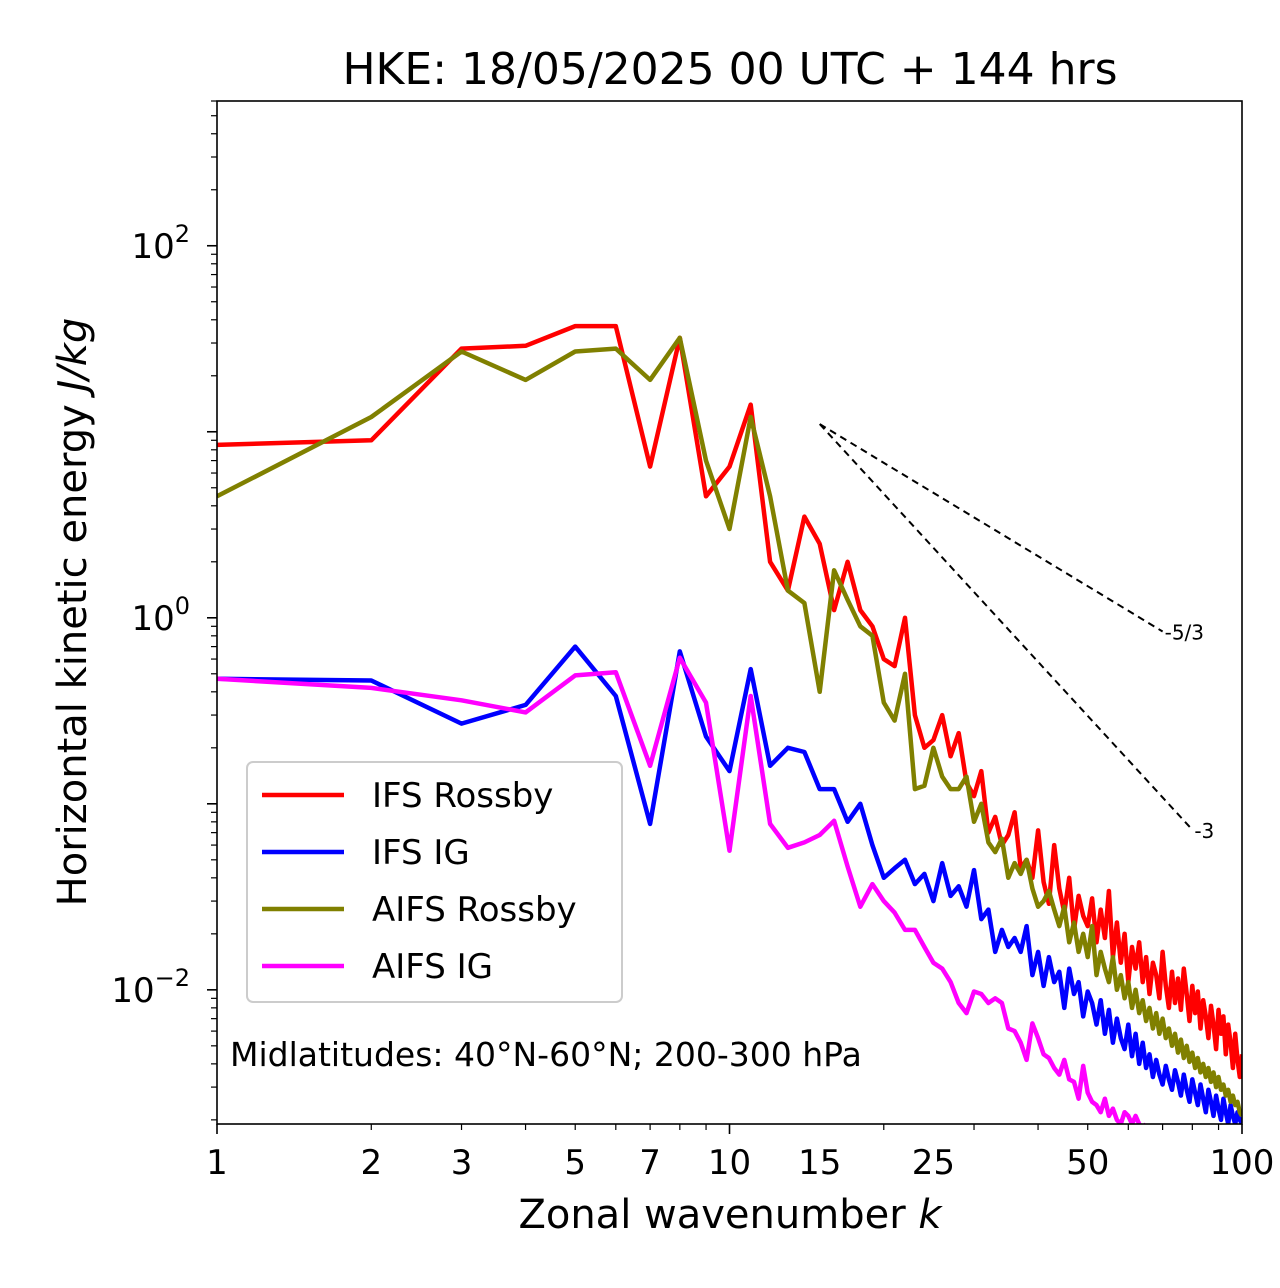 Image resolution: width=1280 pixels, height=1288 pixels. I want to click on y-tick-labels: 10⁻² 10⁰ 10², so click(150, 615).